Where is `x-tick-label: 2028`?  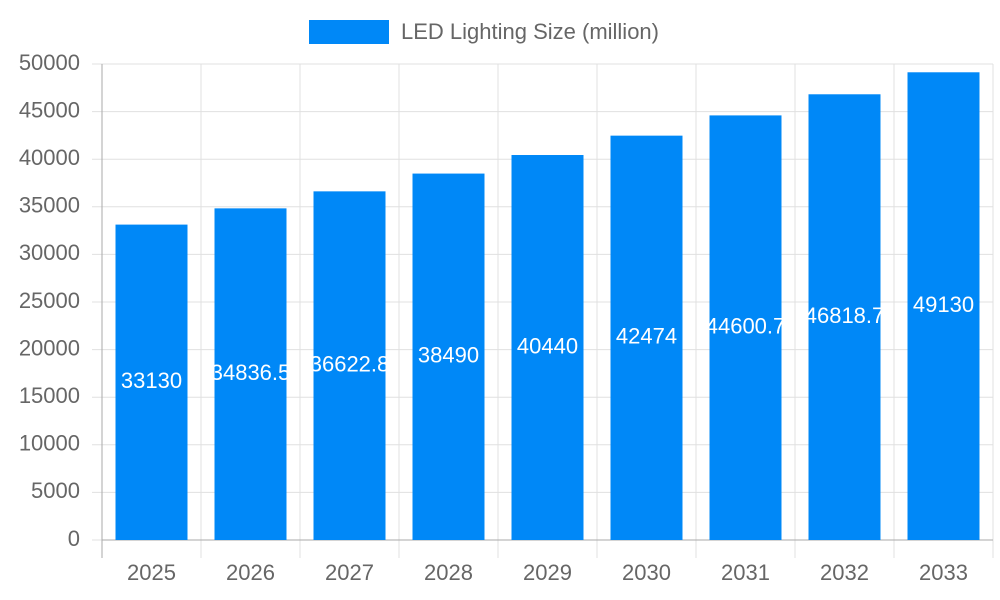 x-tick-label: 2028 is located at coordinates (448, 572).